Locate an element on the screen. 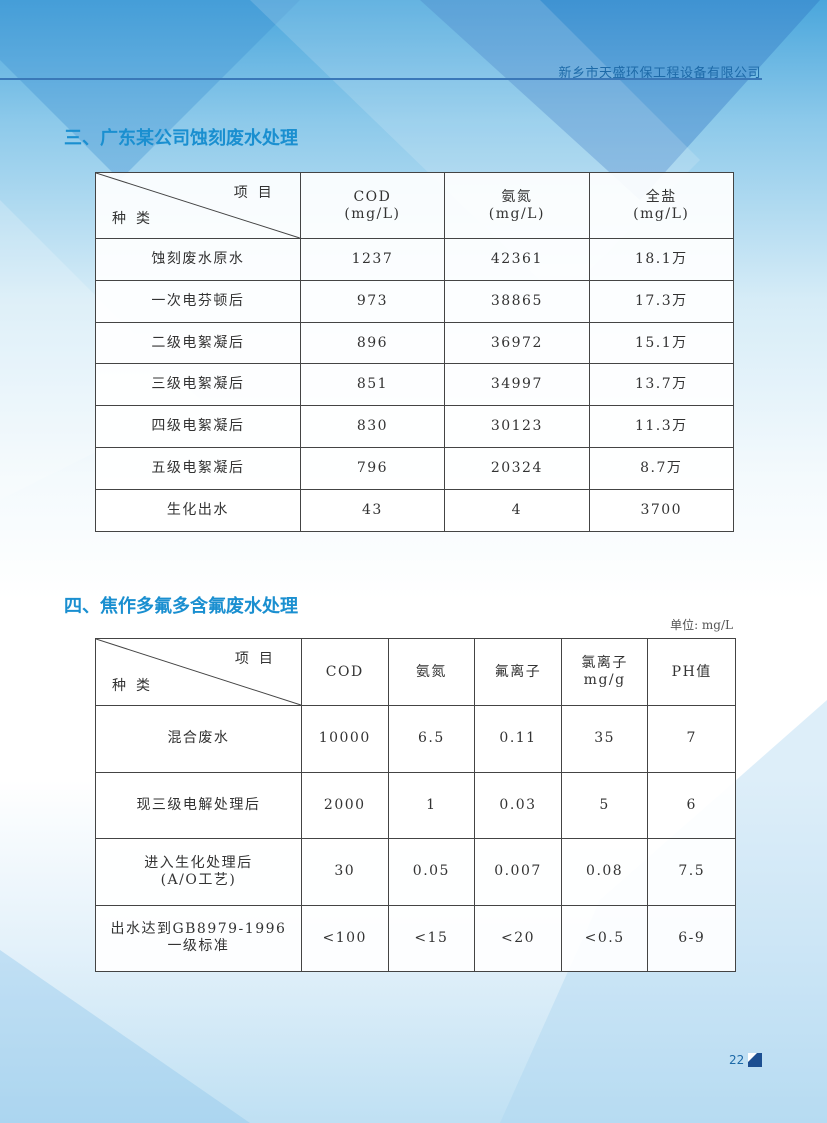  row-label-line: 混合废水 is located at coordinates (198, 738).